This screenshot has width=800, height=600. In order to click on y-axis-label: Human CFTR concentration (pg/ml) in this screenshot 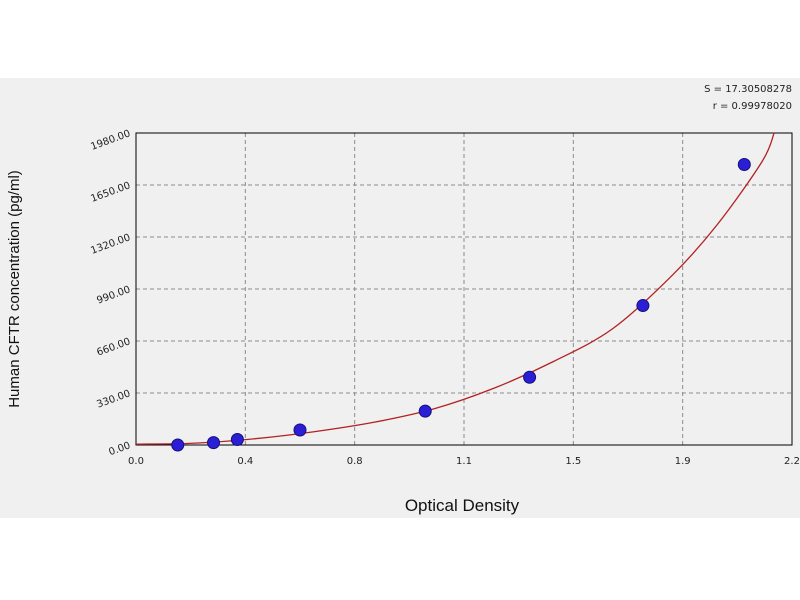, I will do `click(14, 289)`.